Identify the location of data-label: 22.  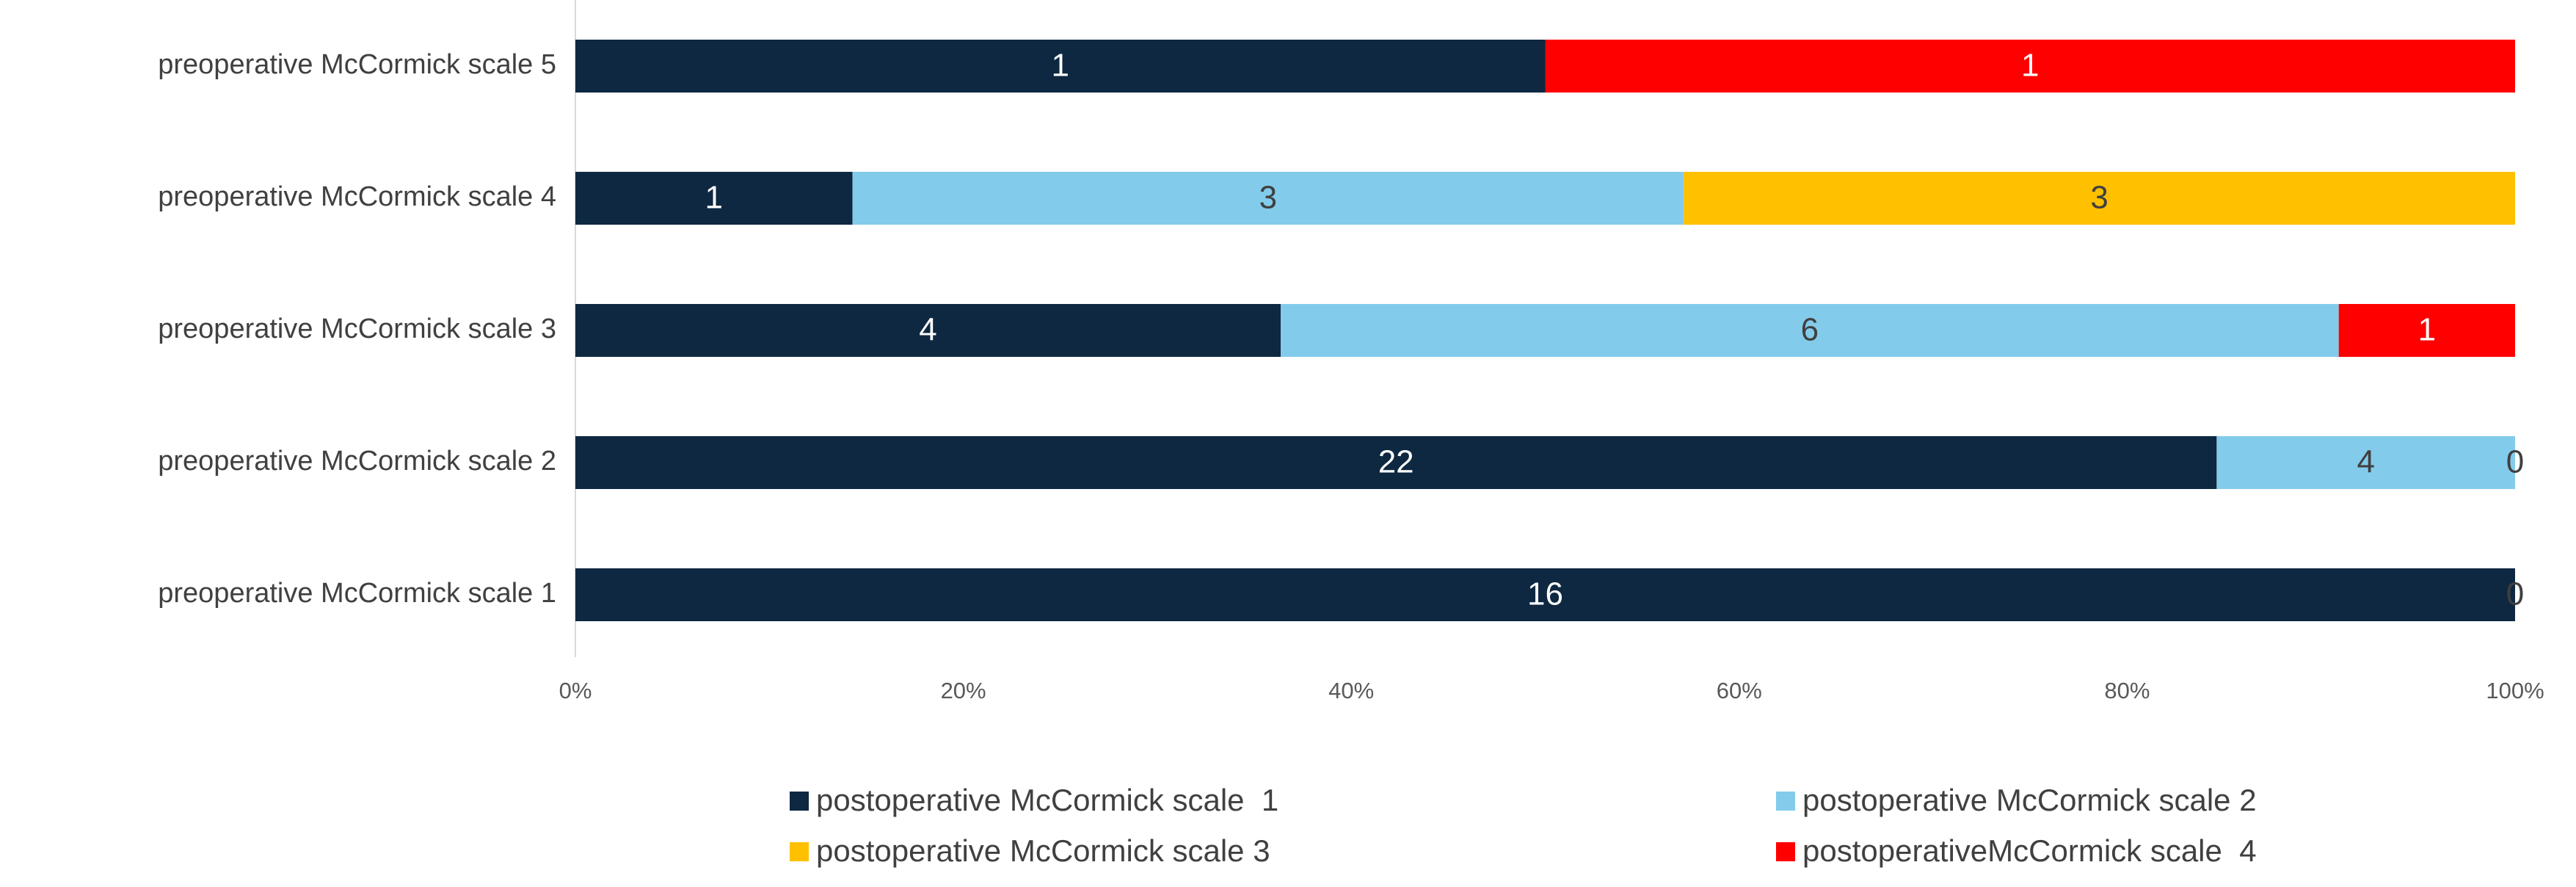
(1396, 462).